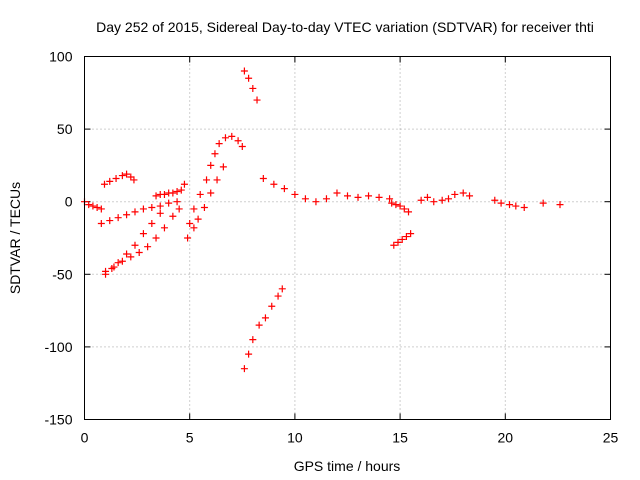 The height and width of the screenshot is (480, 640). What do you see at coordinates (611, 438) in the screenshot?
I see `x-tick-label: 25` at bounding box center [611, 438].